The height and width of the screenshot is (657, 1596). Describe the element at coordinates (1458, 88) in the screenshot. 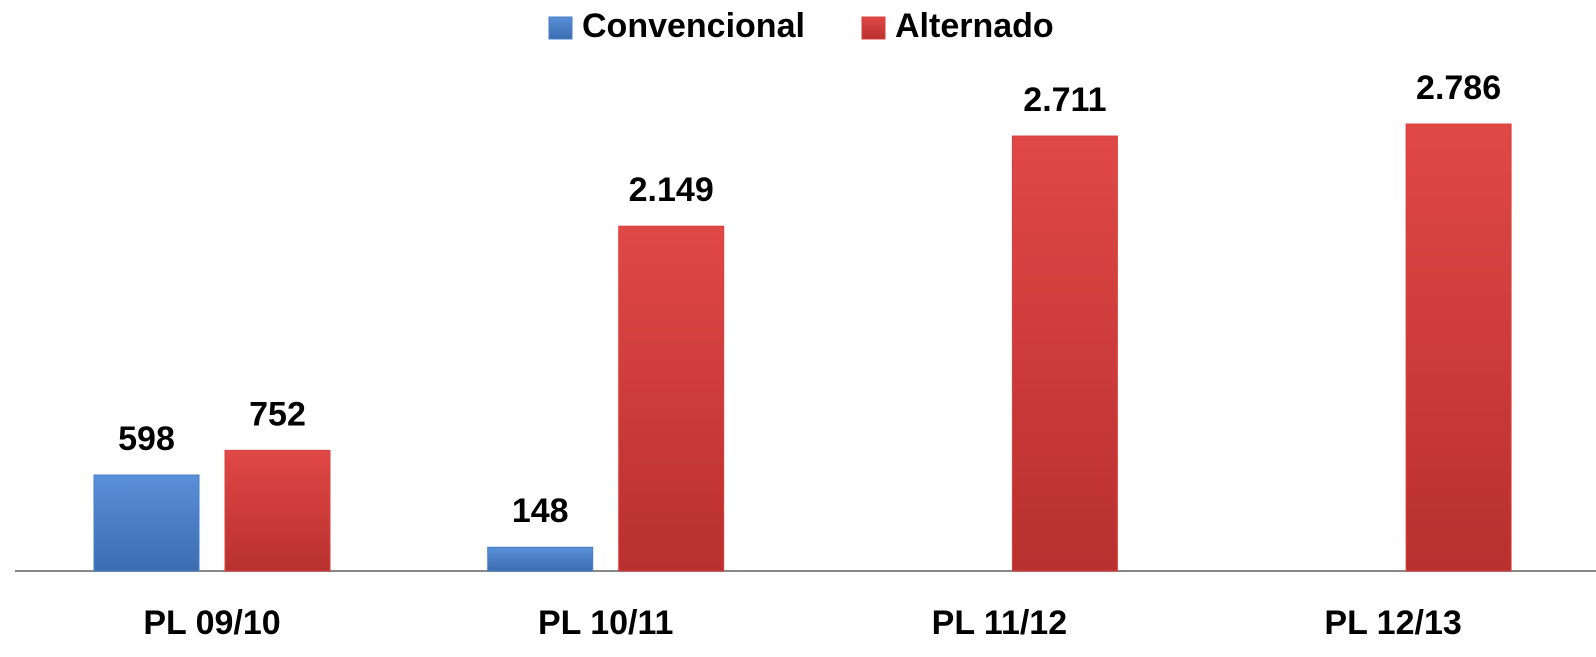

I see `value-label: 2.786` at that location.